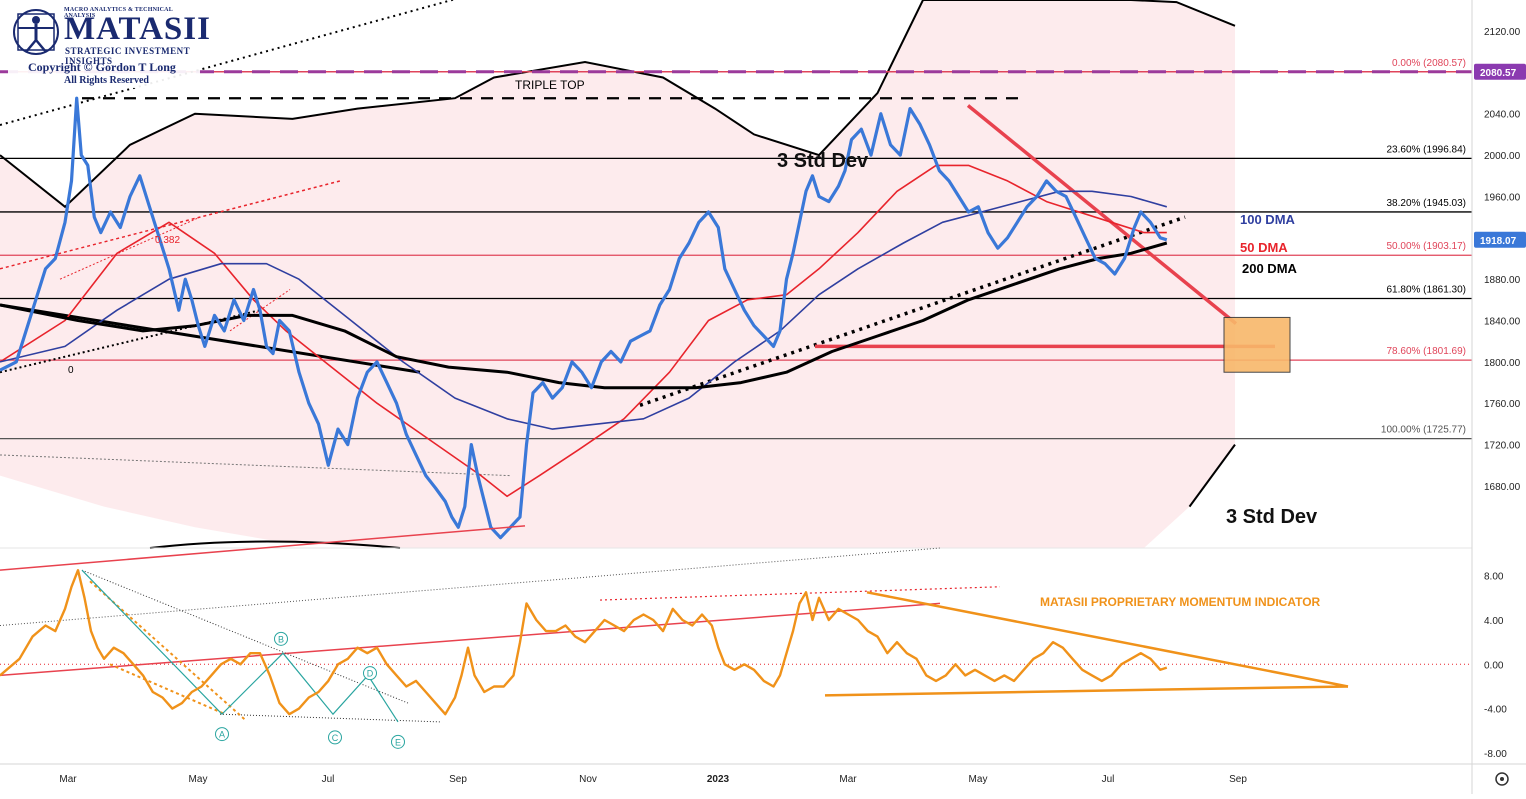 This screenshot has width=1526, height=799. I want to click on momentum-lower-red-line, so click(470, 639).